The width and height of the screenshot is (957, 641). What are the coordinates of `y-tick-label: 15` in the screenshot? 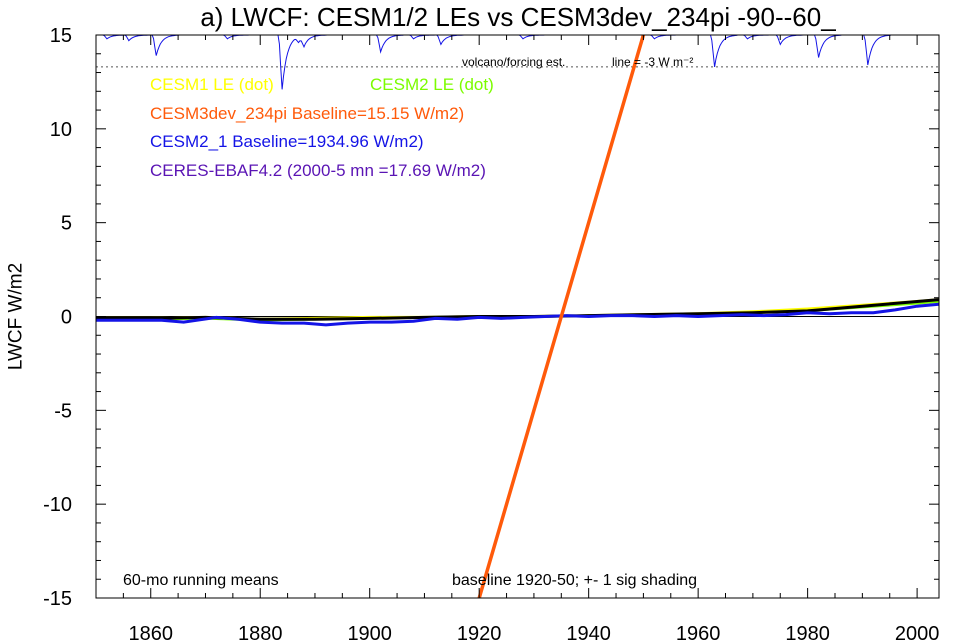 It's located at (61, 36).